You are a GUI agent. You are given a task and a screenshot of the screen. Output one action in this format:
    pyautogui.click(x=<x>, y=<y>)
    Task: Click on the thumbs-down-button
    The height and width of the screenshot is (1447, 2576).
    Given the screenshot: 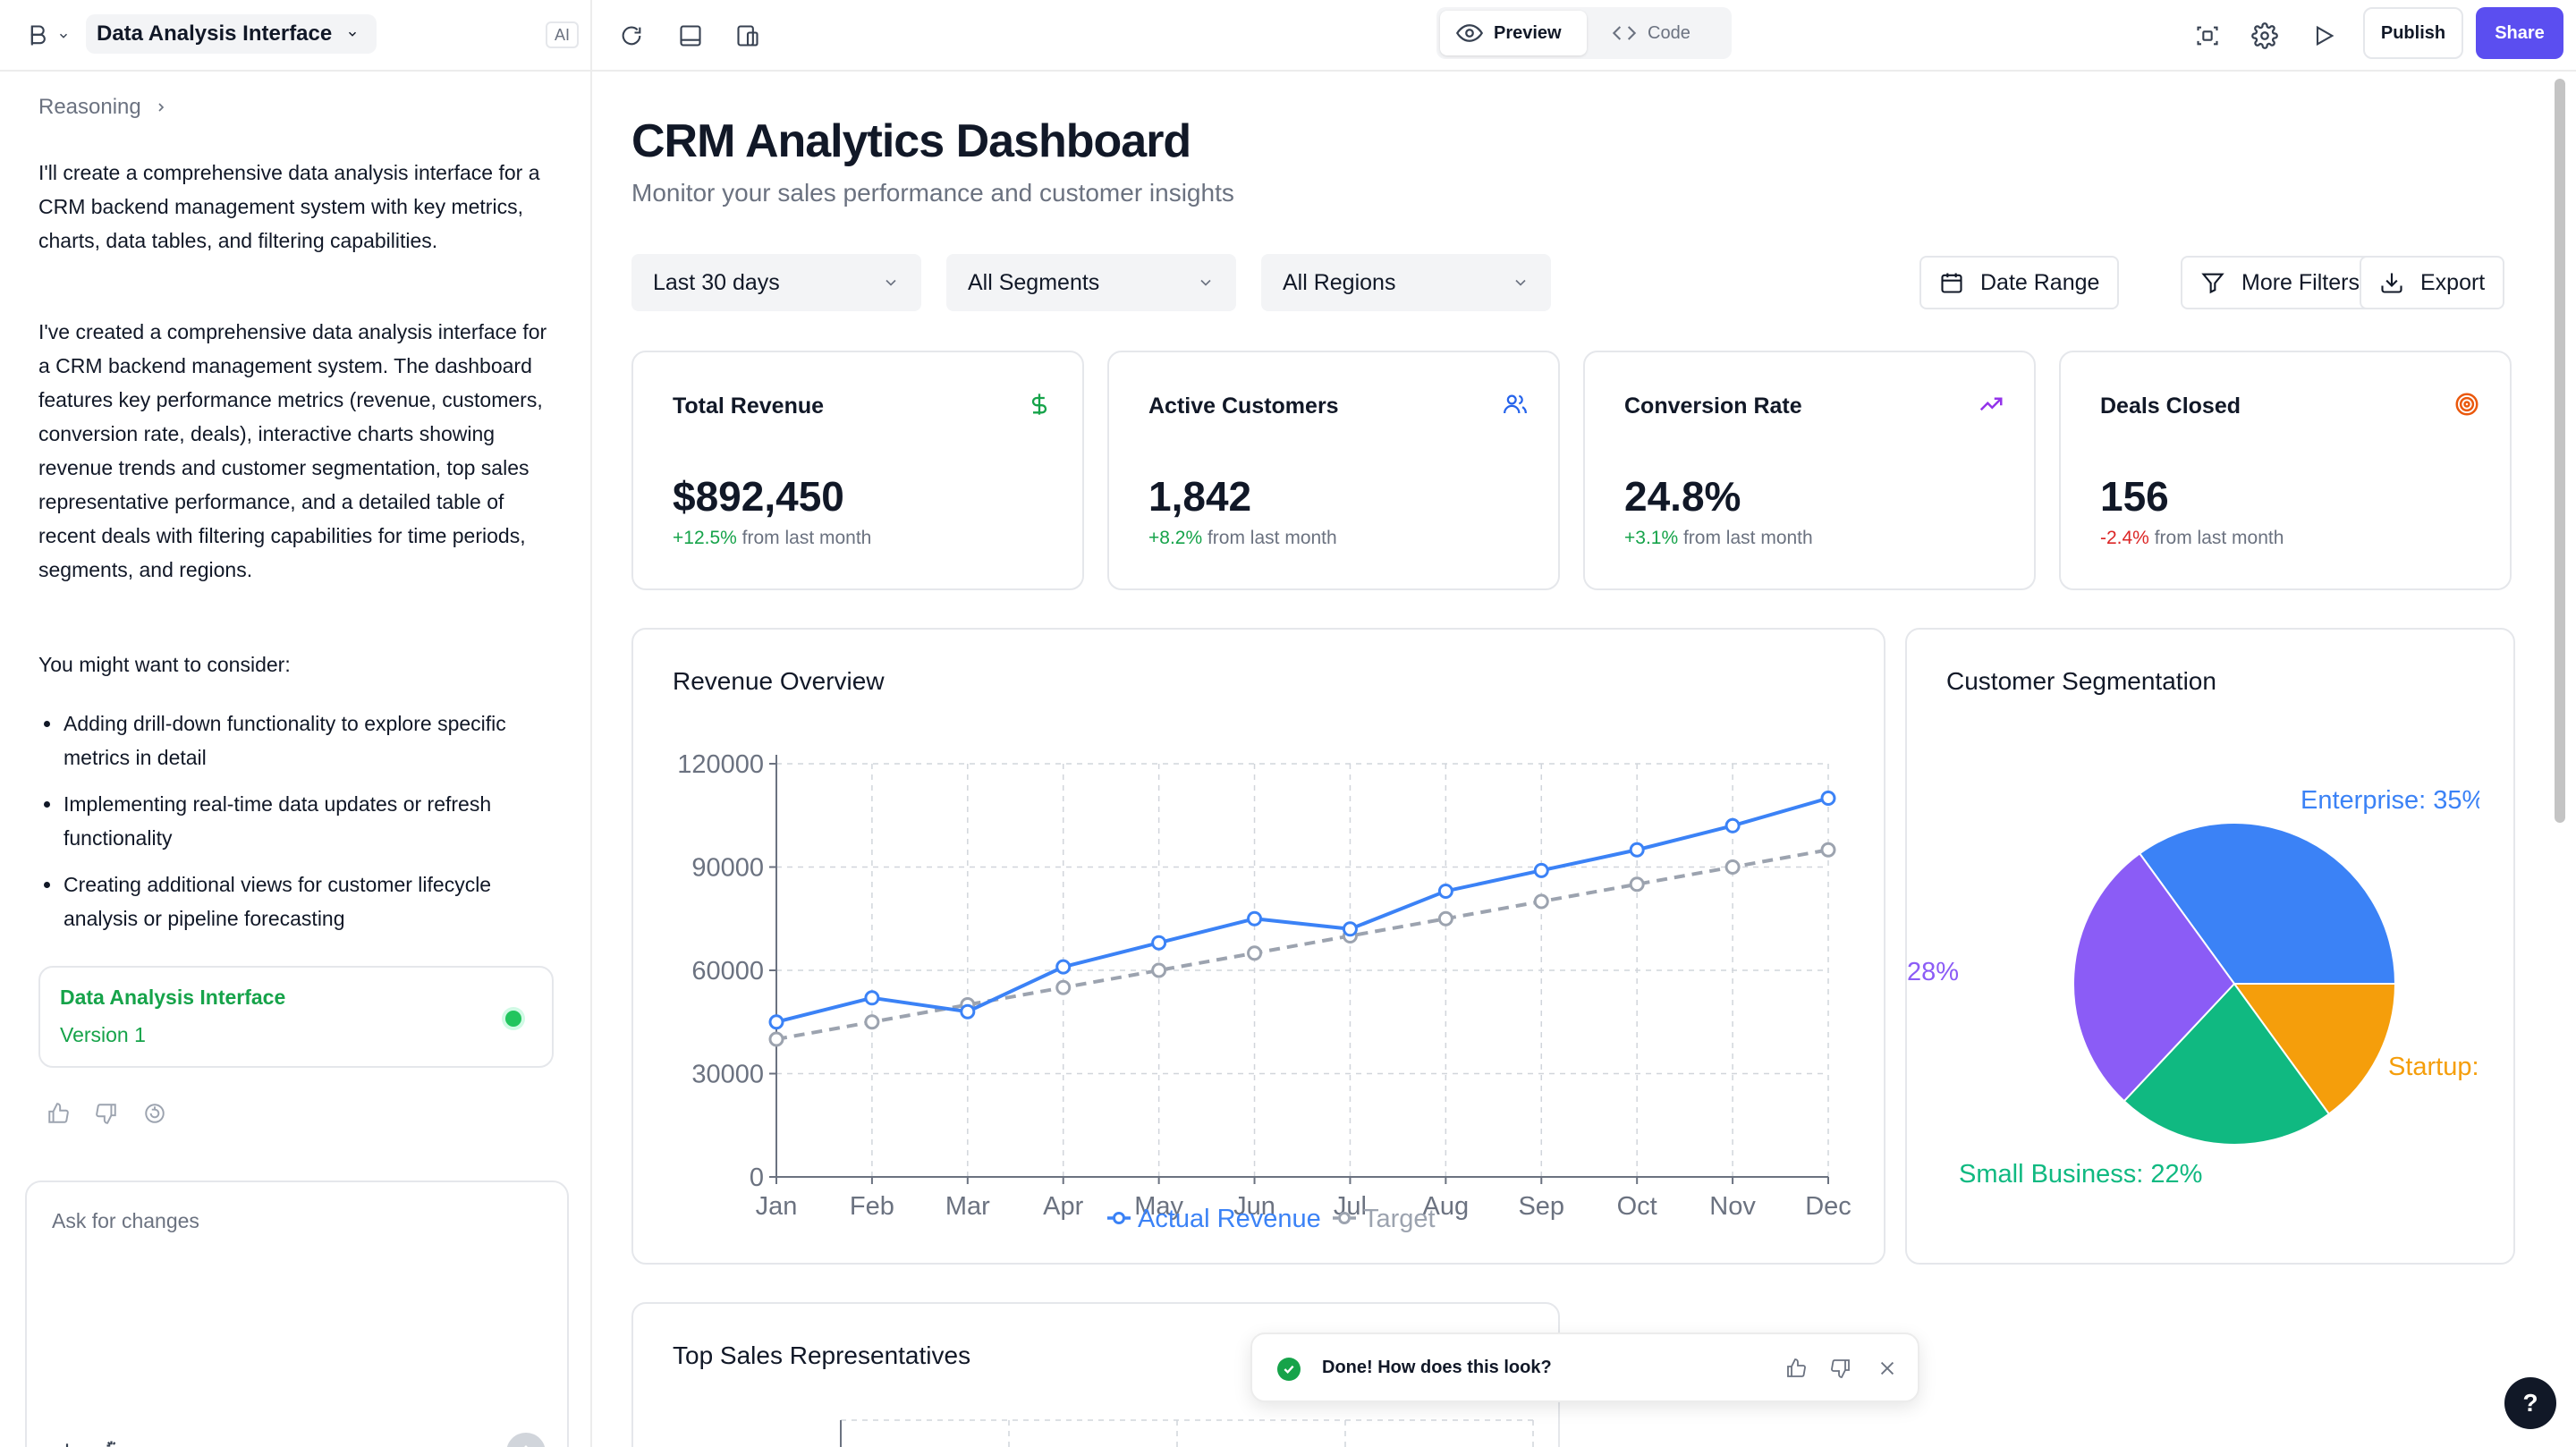 What is the action you would take?
    pyautogui.click(x=106, y=1113)
    